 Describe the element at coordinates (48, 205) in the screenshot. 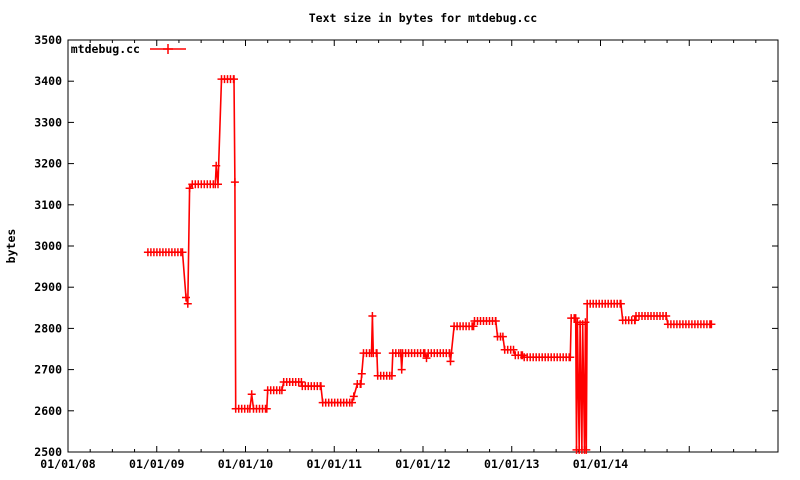

I see `y-tick-label: 3100` at that location.